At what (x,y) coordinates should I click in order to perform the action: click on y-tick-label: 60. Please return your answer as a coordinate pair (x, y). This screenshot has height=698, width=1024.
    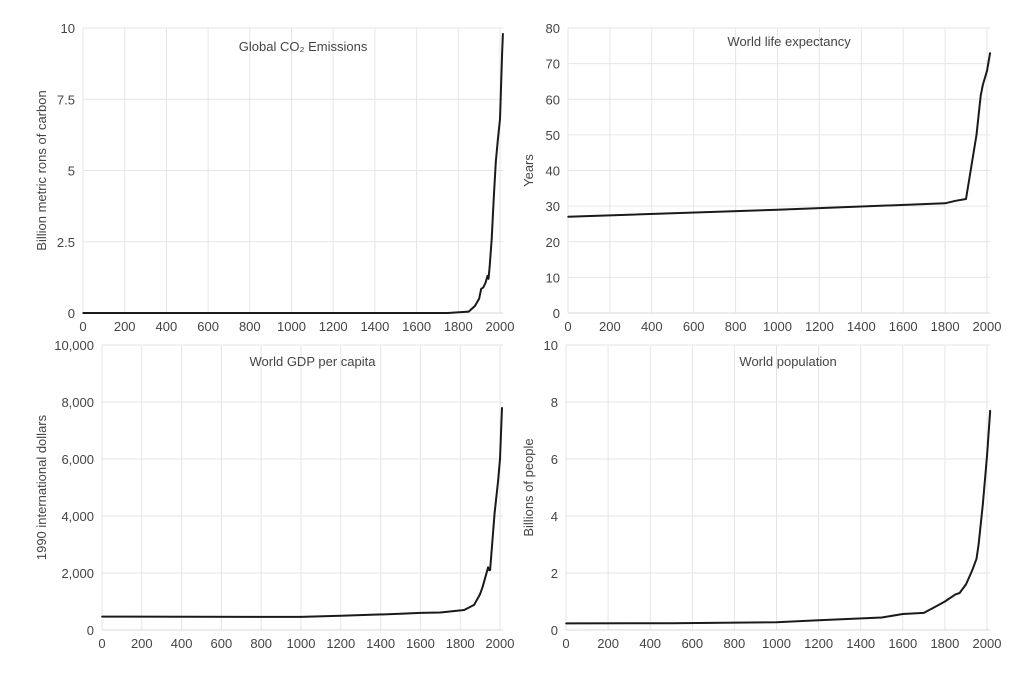
    Looking at the image, I should click on (553, 99).